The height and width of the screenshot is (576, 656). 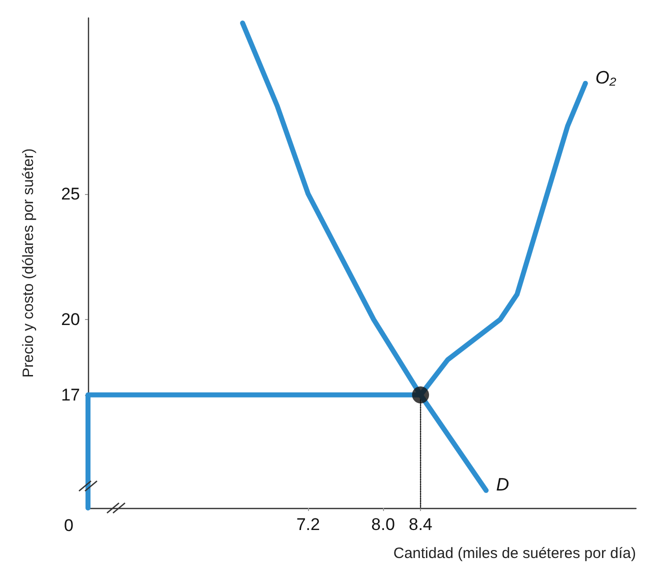 I want to click on y-tick-label: 17, so click(x=70, y=394).